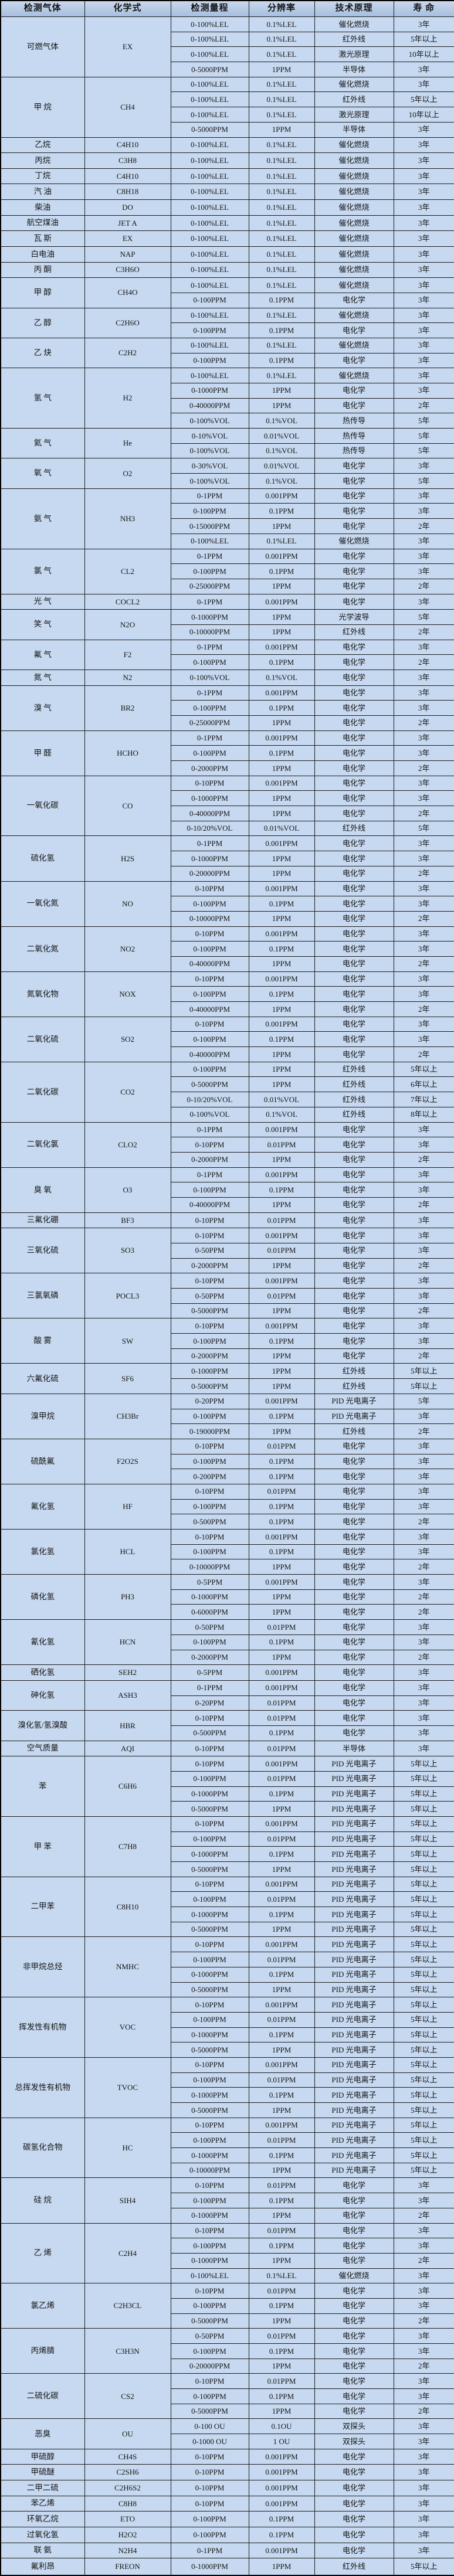  I want to click on table-row: 丁烷 C4H10 0-100%LEL 0.1%LEL 催化燃烧 3年, so click(227, 176).